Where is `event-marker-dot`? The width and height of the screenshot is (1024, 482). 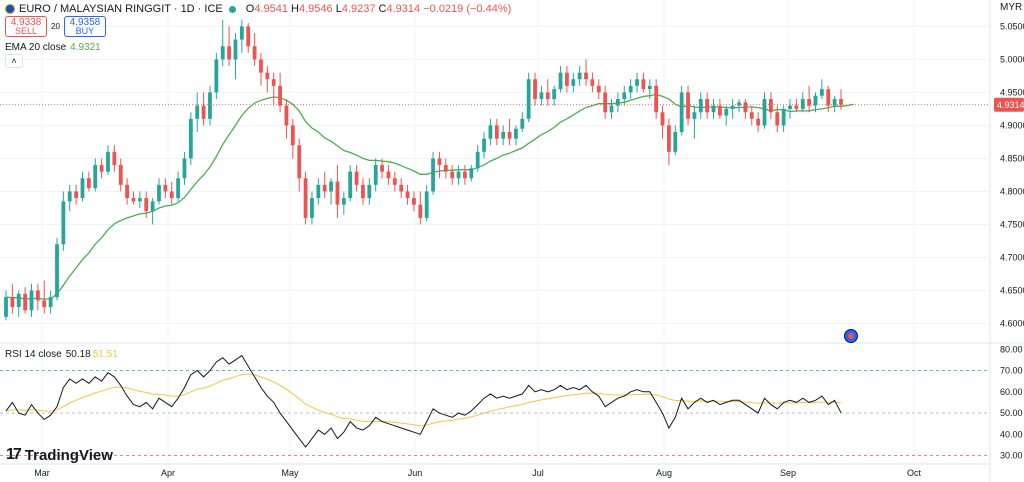 event-marker-dot is located at coordinates (851, 336).